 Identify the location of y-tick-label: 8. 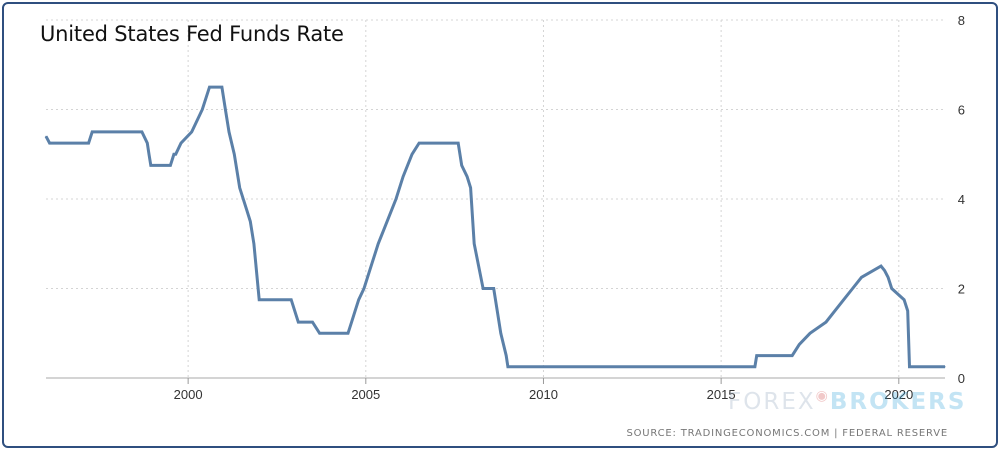
(961, 20).